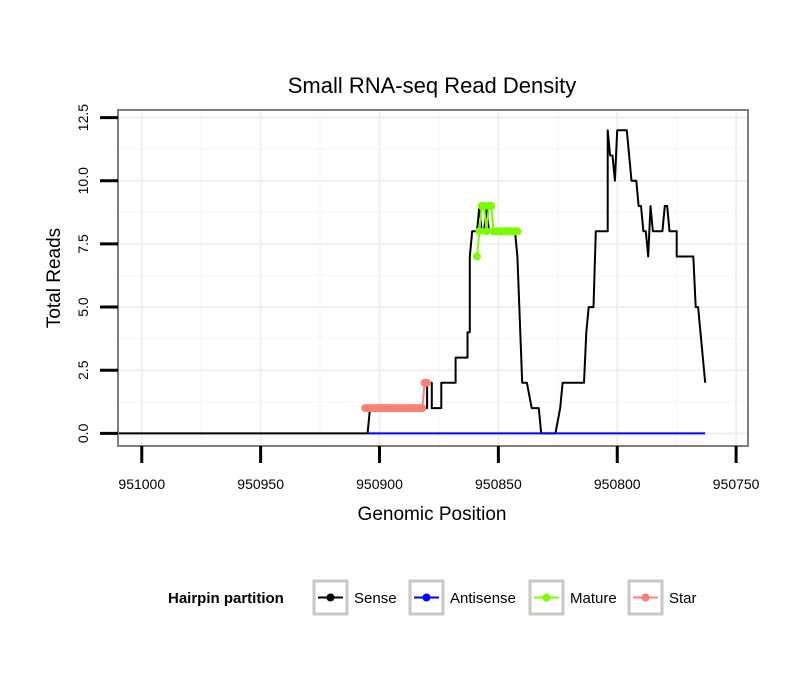  I want to click on y-axis-title: Total Reads, so click(54, 278).